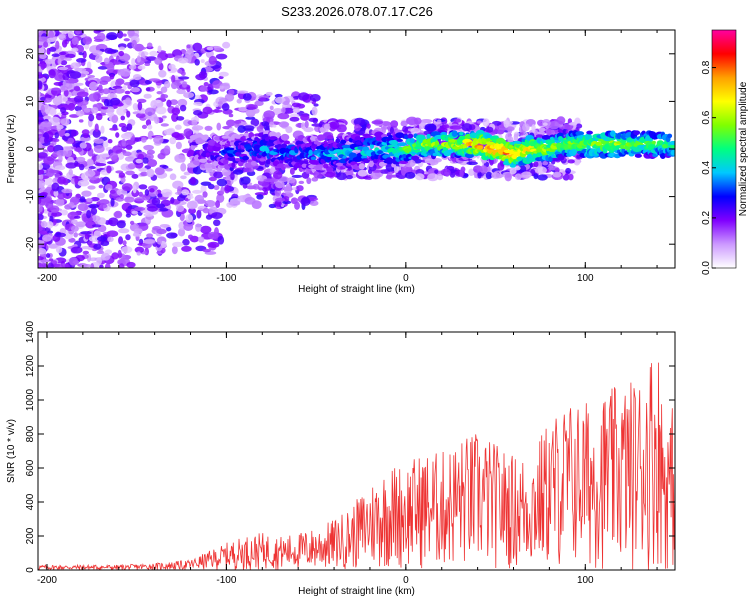 This screenshot has height=600, width=750. Describe the element at coordinates (30, 149) in the screenshot. I see `spectrogram-ytick-label: 0` at that location.